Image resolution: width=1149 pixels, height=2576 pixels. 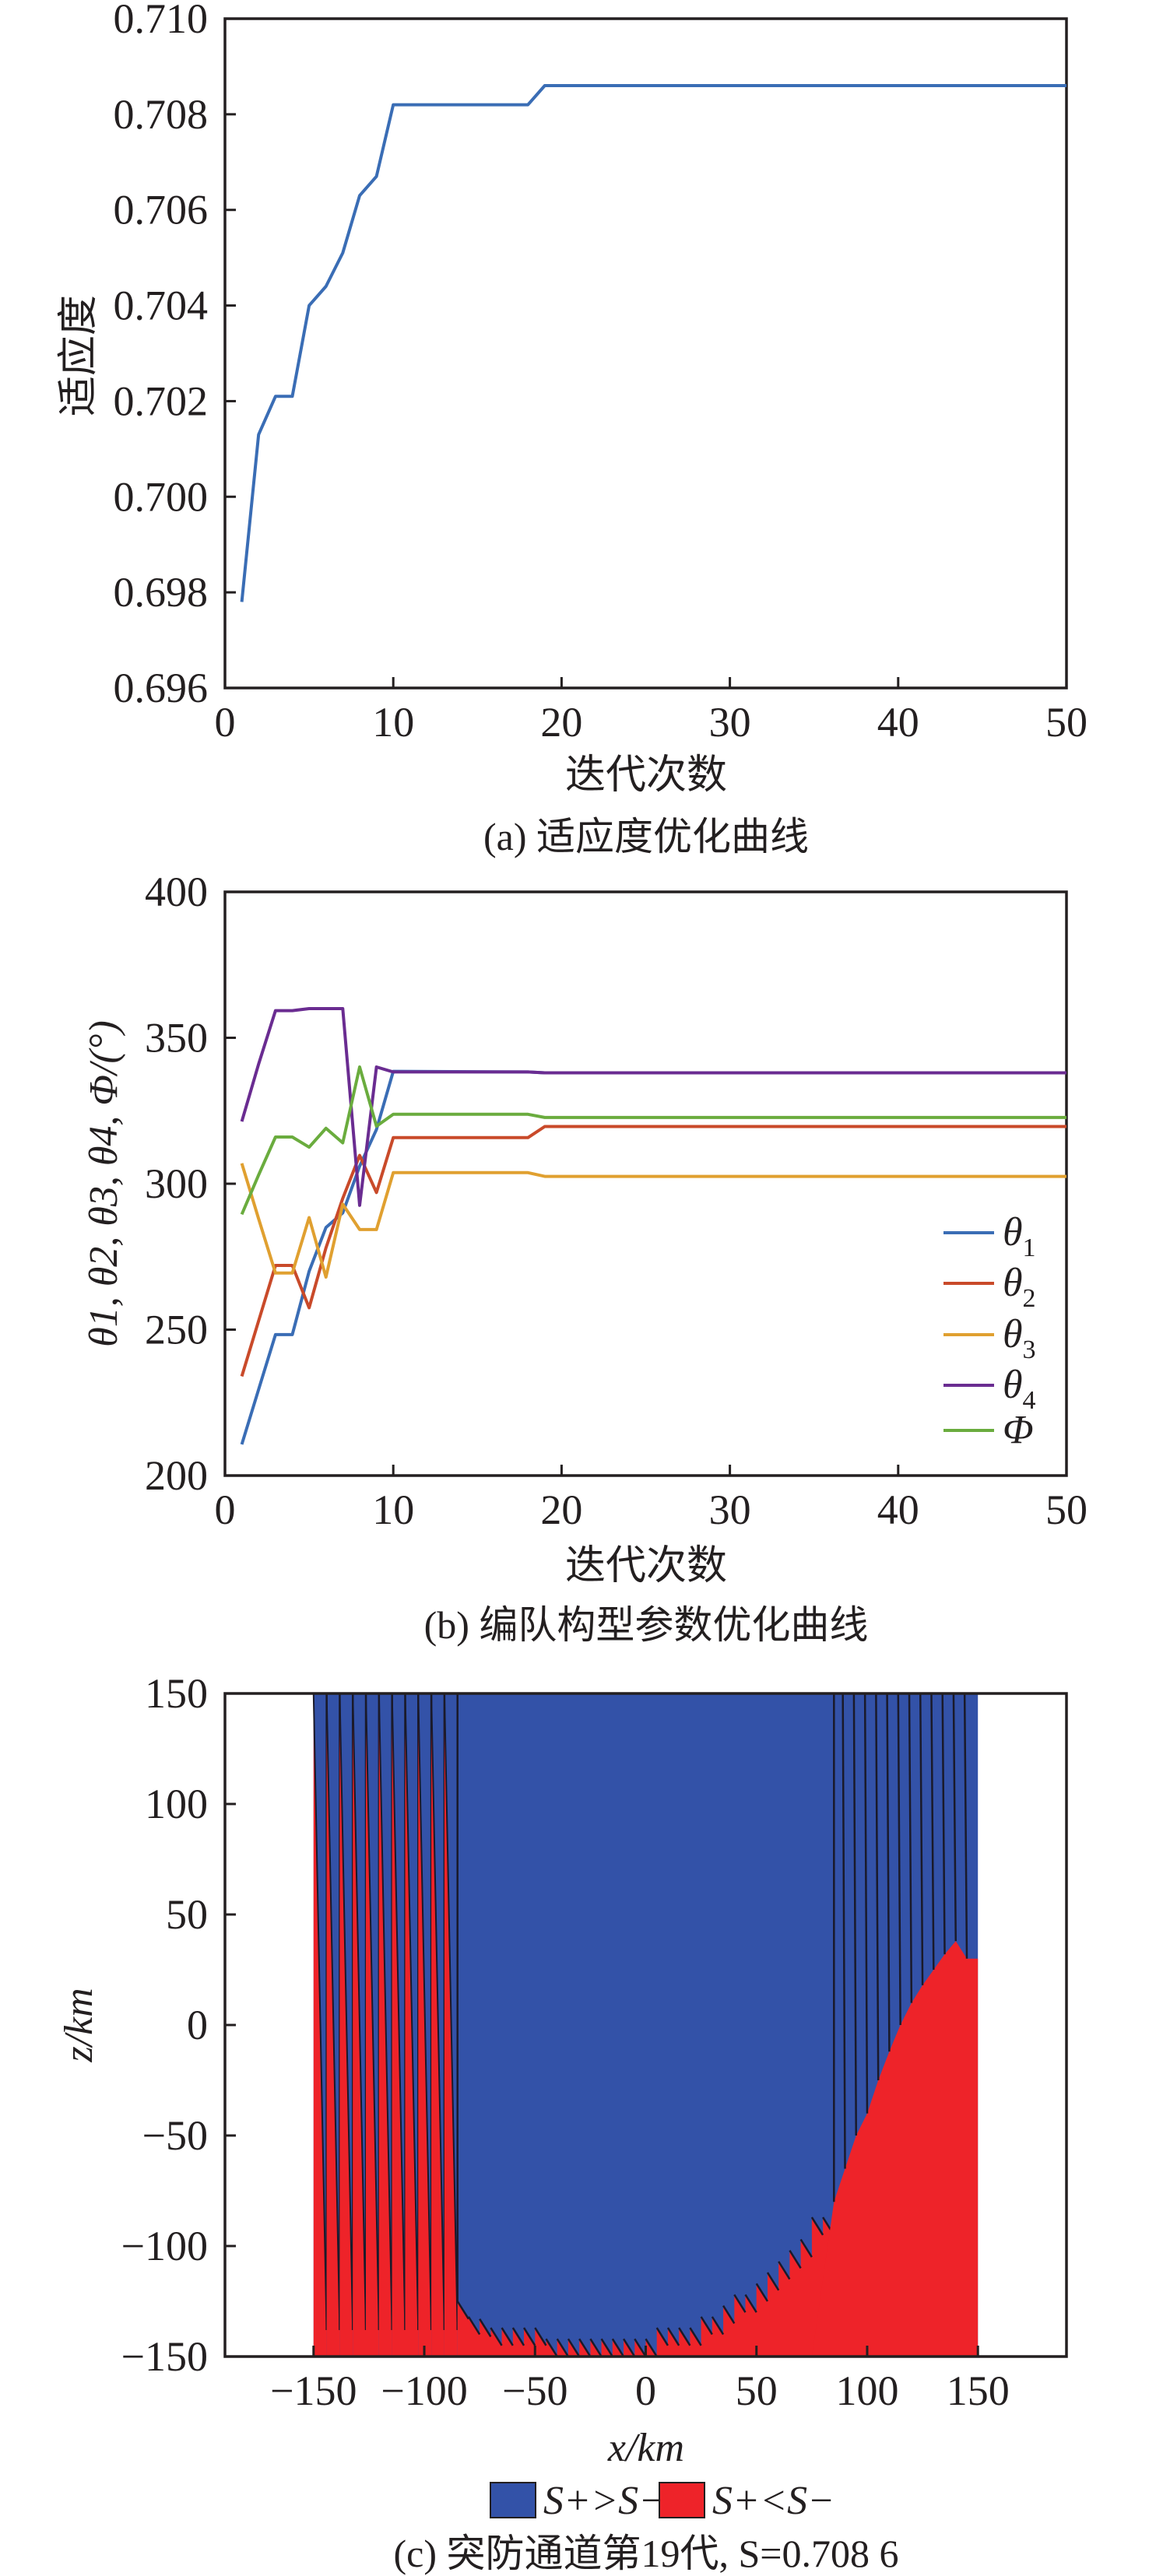 What do you see at coordinates (176, 1330) in the screenshot?
I see `y-tick-label: 250` at bounding box center [176, 1330].